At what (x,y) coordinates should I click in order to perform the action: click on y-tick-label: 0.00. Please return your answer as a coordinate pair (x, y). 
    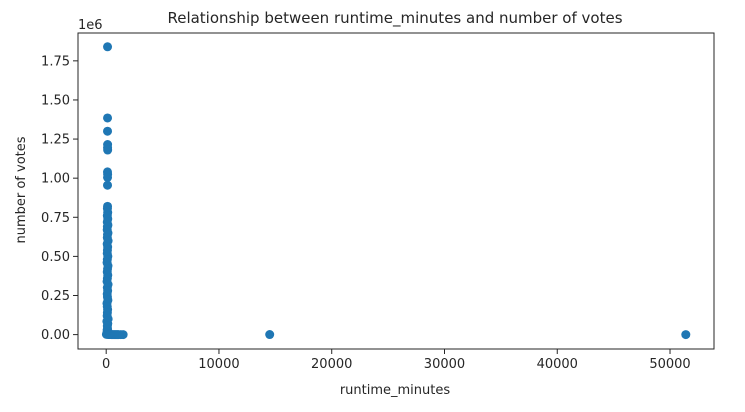
    Looking at the image, I should click on (55, 335).